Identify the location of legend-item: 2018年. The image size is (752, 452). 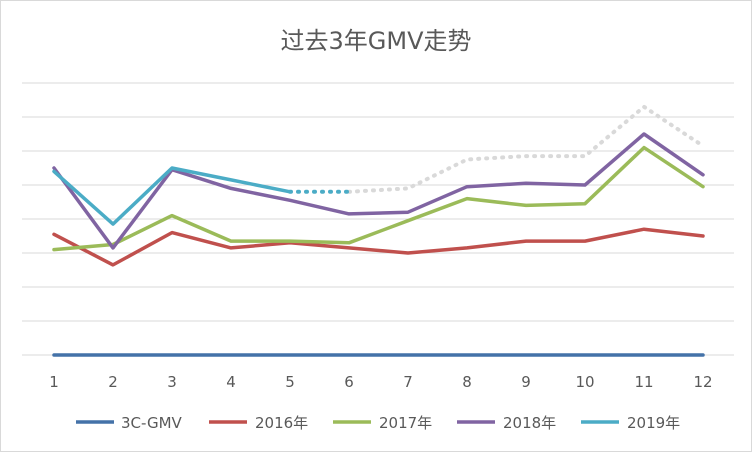
(506, 423).